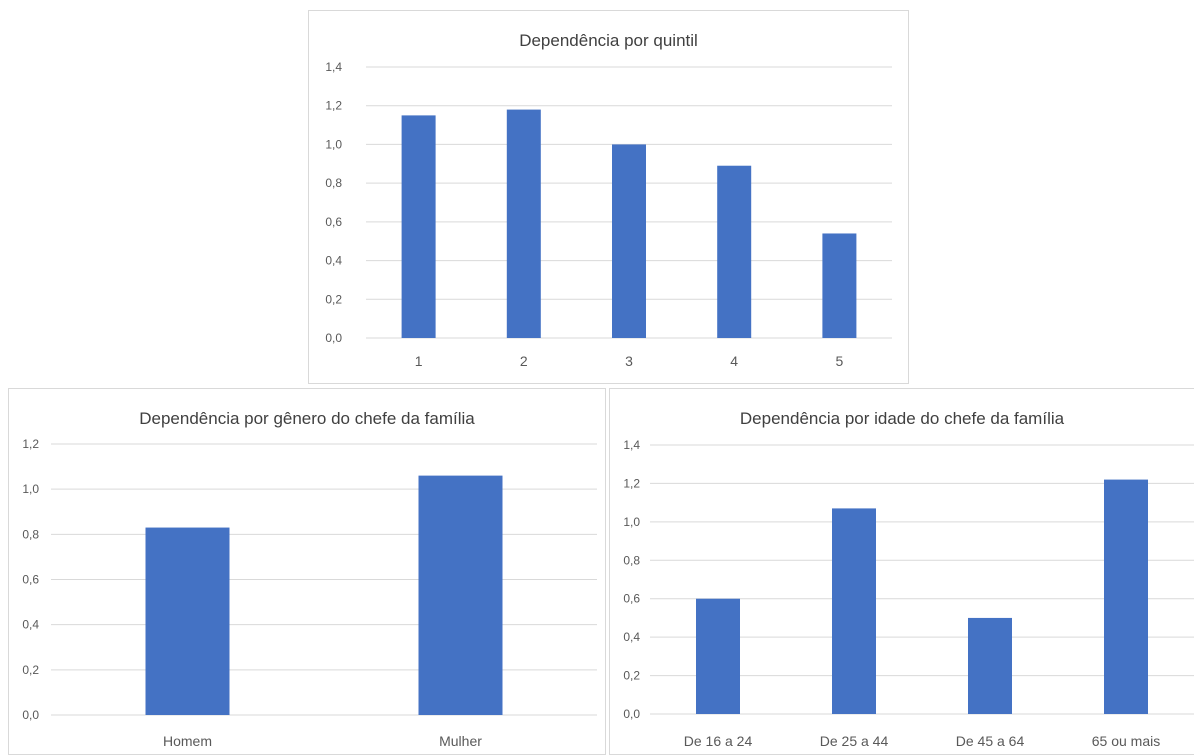 This screenshot has height=755, width=1194. Describe the element at coordinates (840, 361) in the screenshot. I see `x-category-label: 5` at that location.